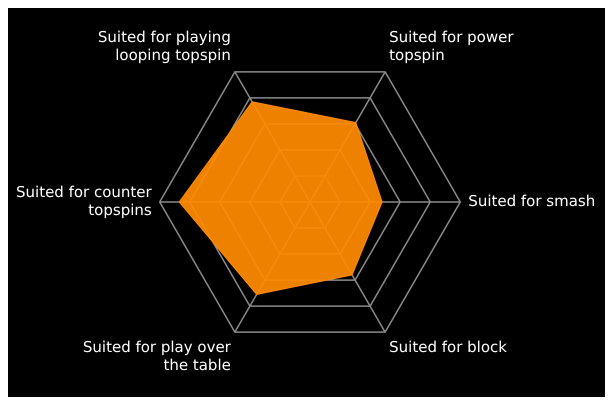  What do you see at coordinates (448, 347) in the screenshot?
I see `spoke-label: Suited for block` at bounding box center [448, 347].